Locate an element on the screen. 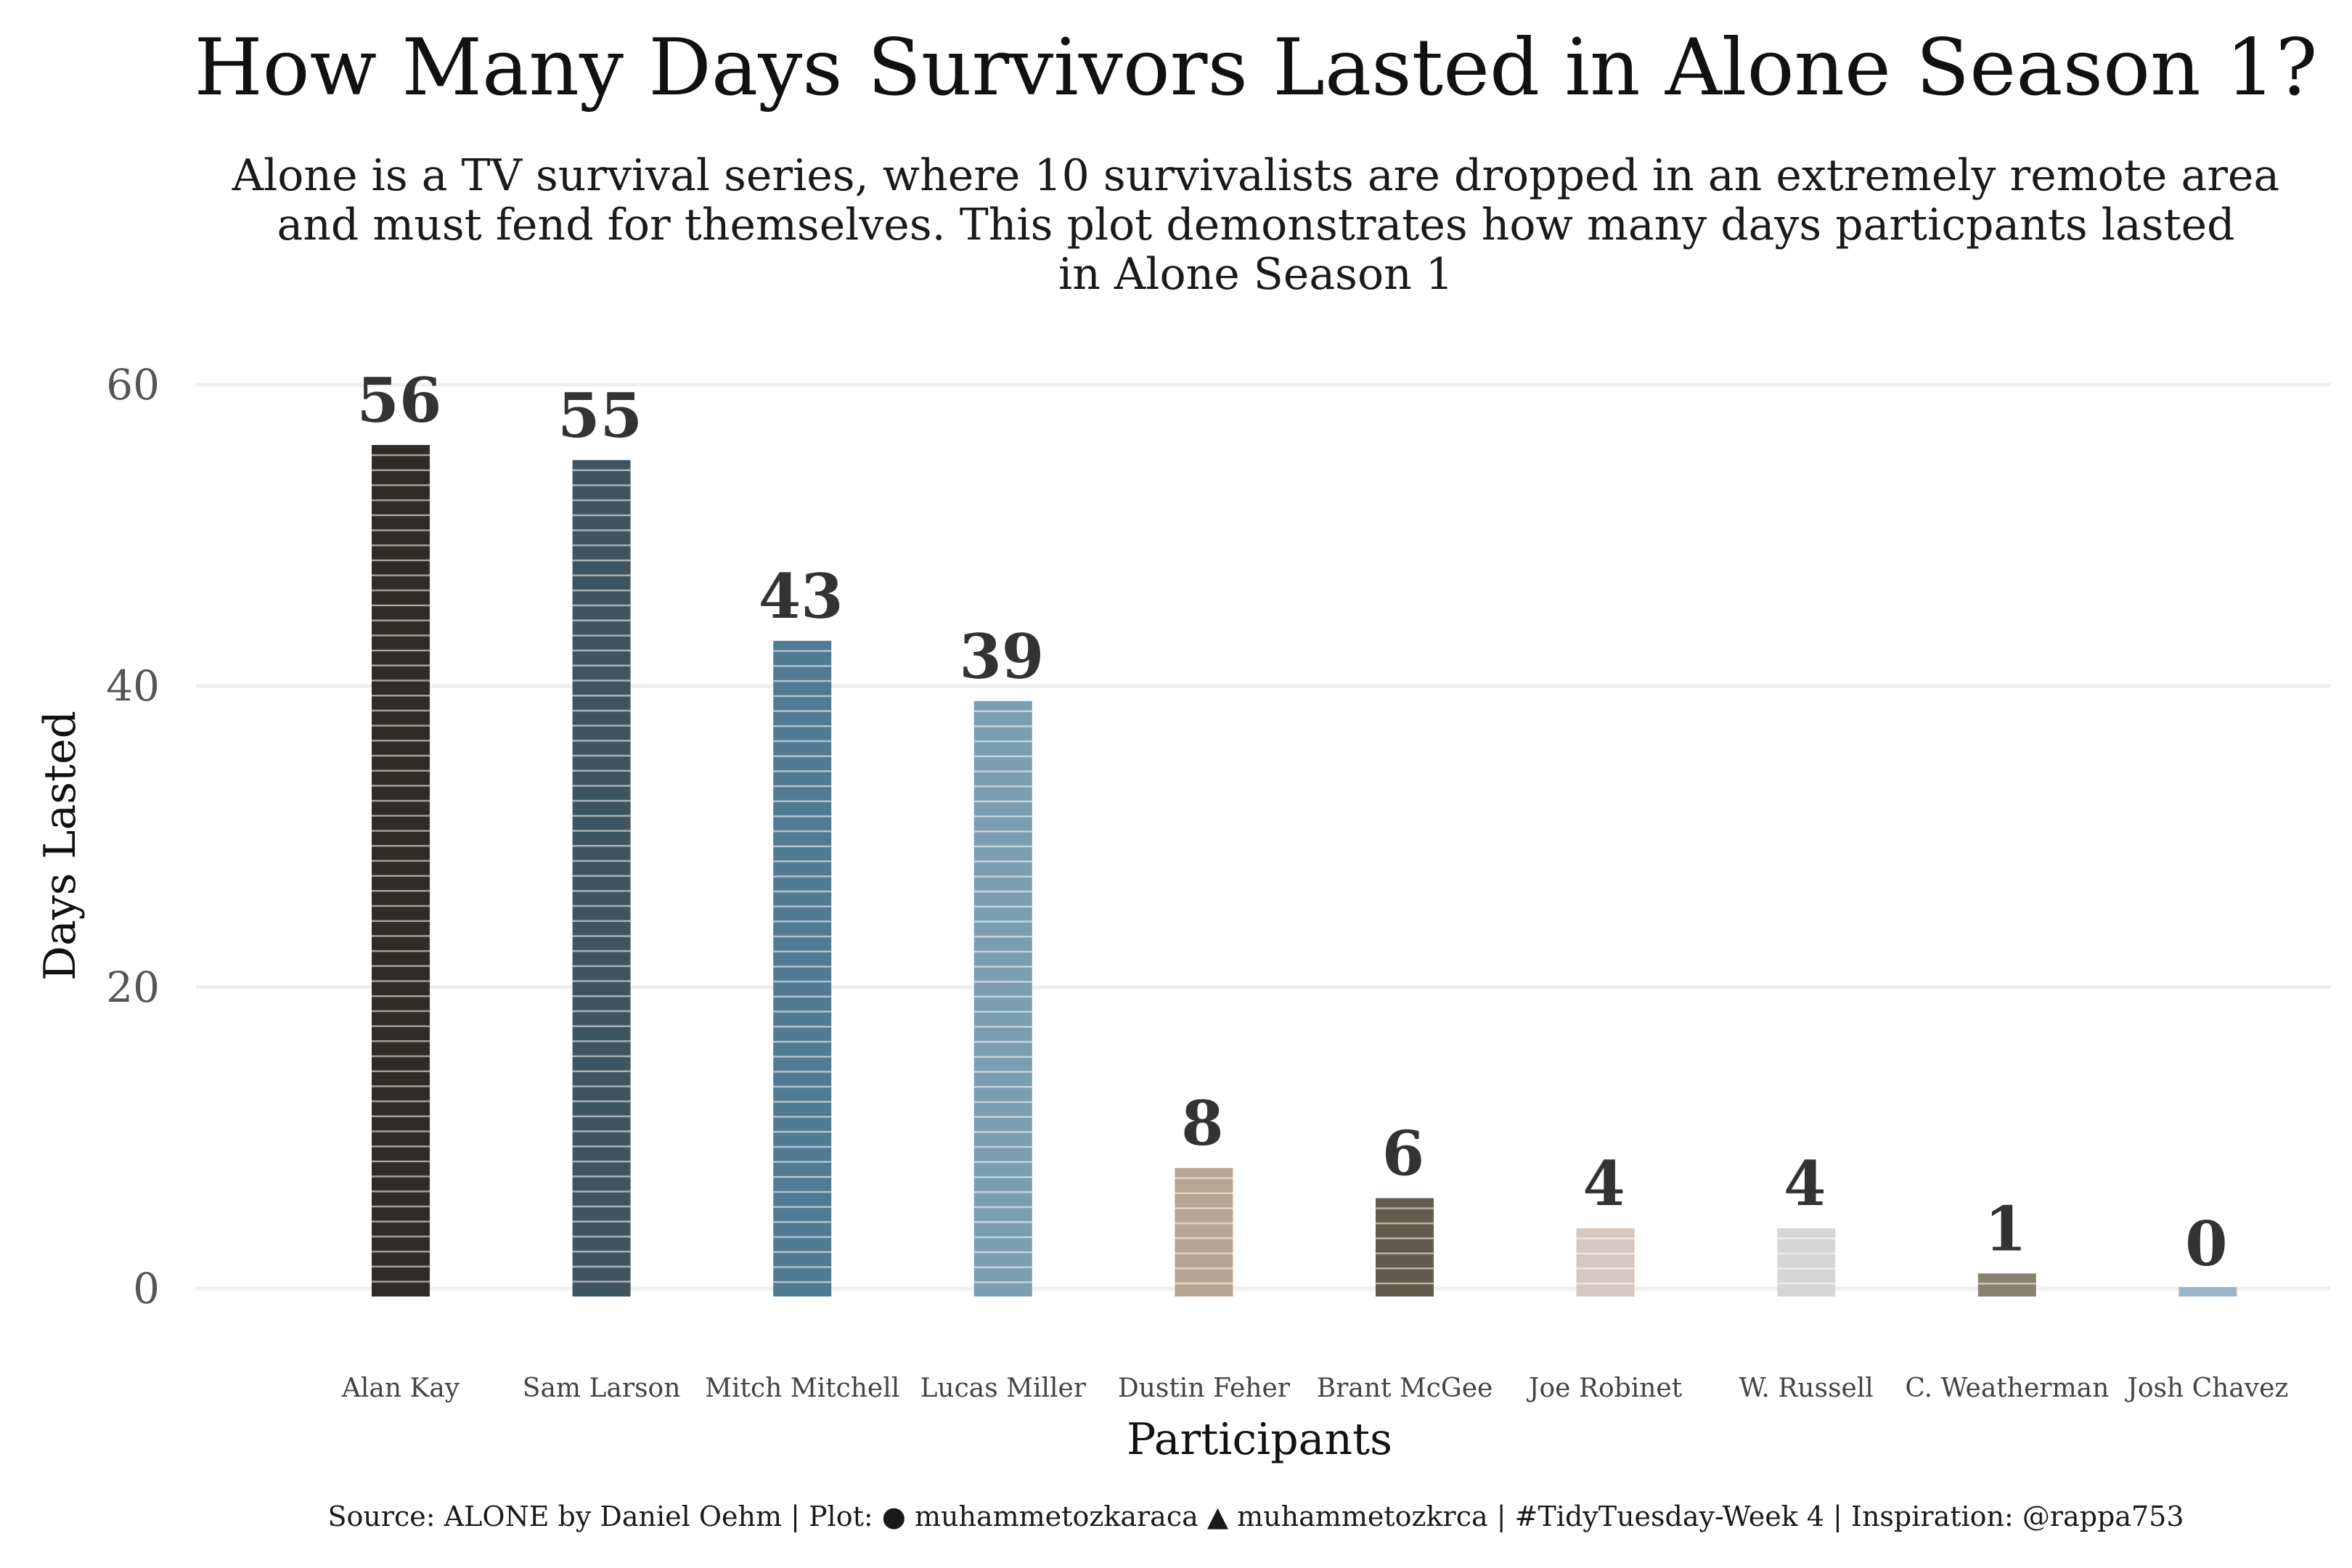  value-label-10: 0 is located at coordinates (2206, 1244).